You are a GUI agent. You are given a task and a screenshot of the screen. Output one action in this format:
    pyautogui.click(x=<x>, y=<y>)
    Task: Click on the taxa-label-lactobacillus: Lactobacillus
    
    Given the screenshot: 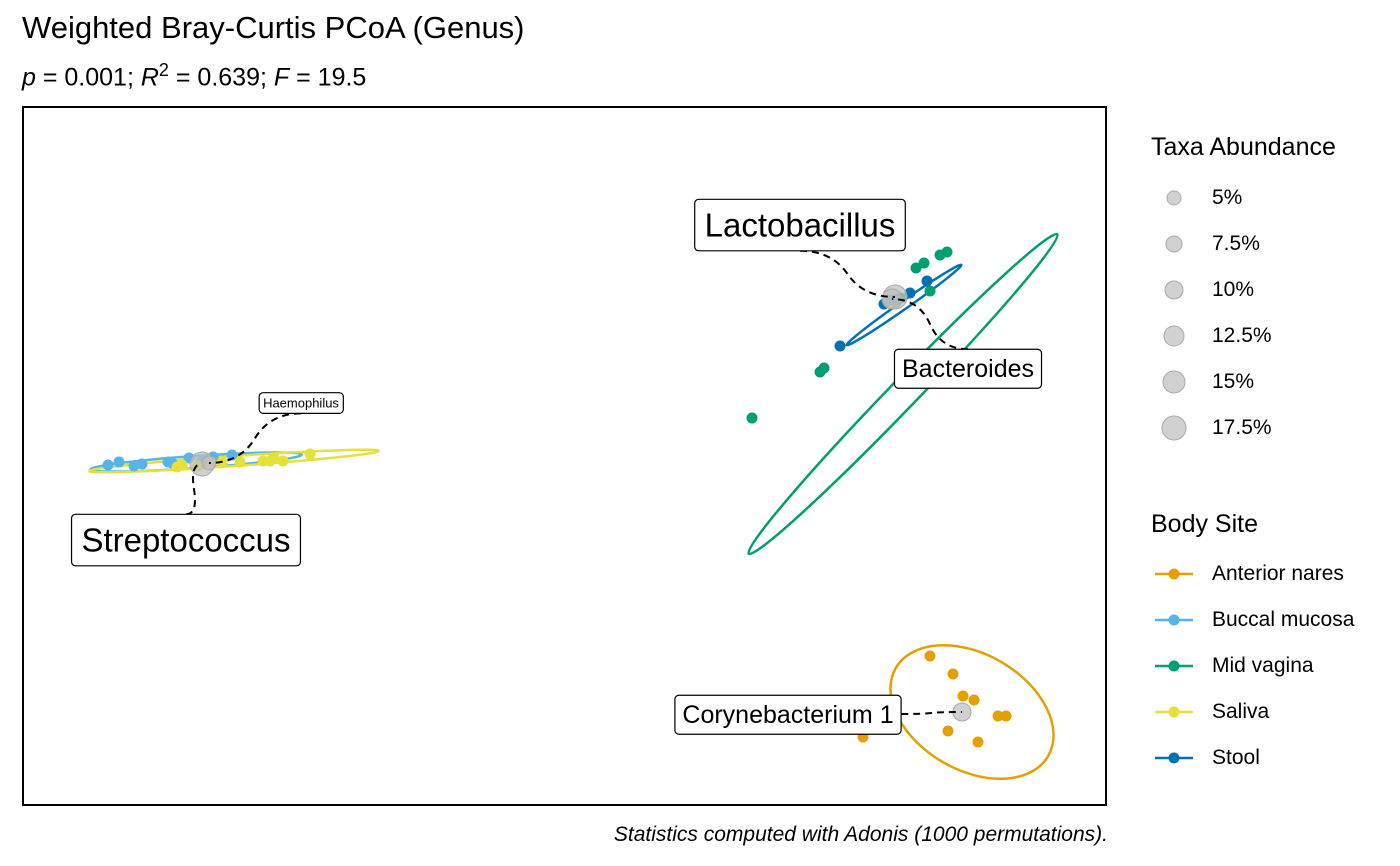 What is the action you would take?
    pyautogui.click(x=800, y=248)
    